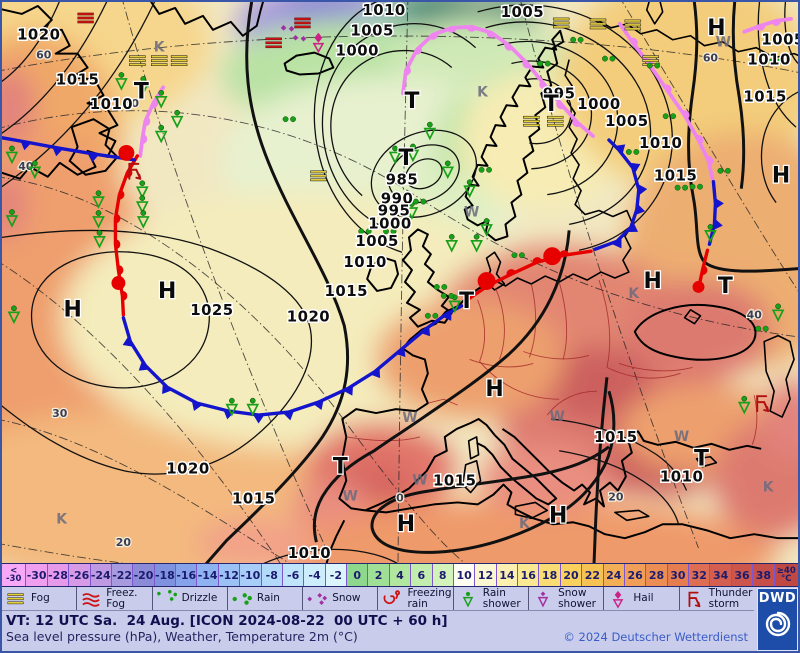 This screenshot has height=653, width=800. I want to click on scale-cell: -16, so click(187, 575).